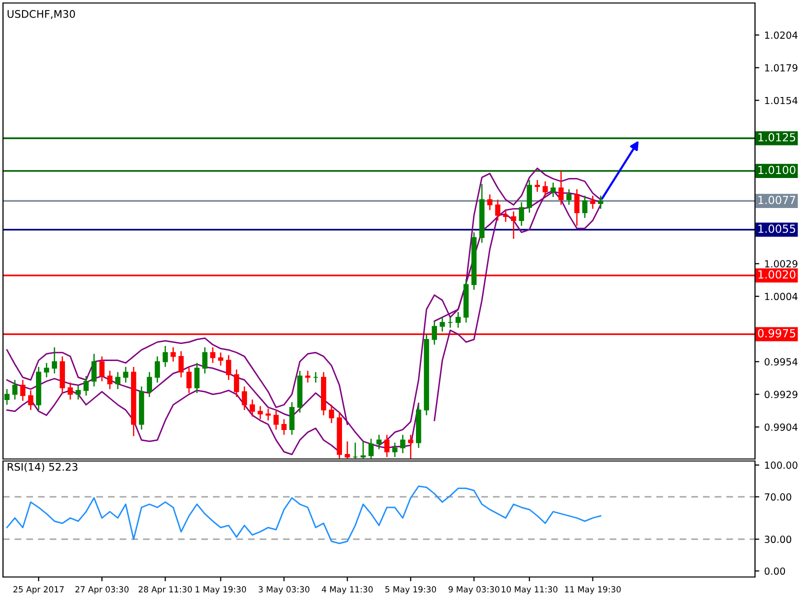  What do you see at coordinates (43, 467) in the screenshot?
I see `chart-title: RSI(14) 52.23` at bounding box center [43, 467].